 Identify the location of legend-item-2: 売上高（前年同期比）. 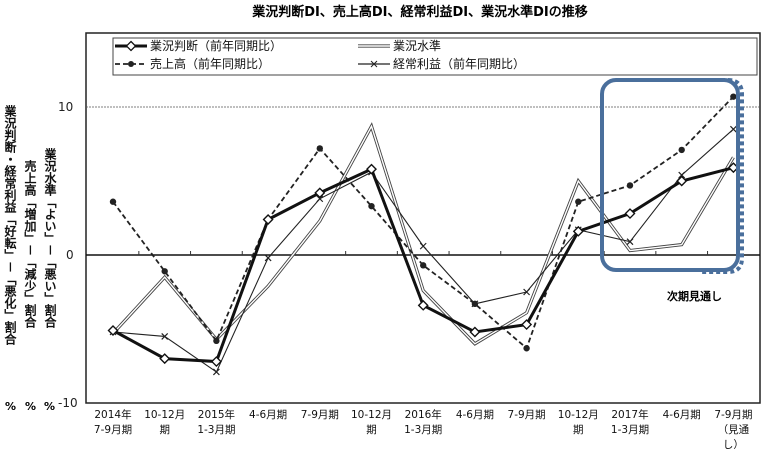
(192, 63).